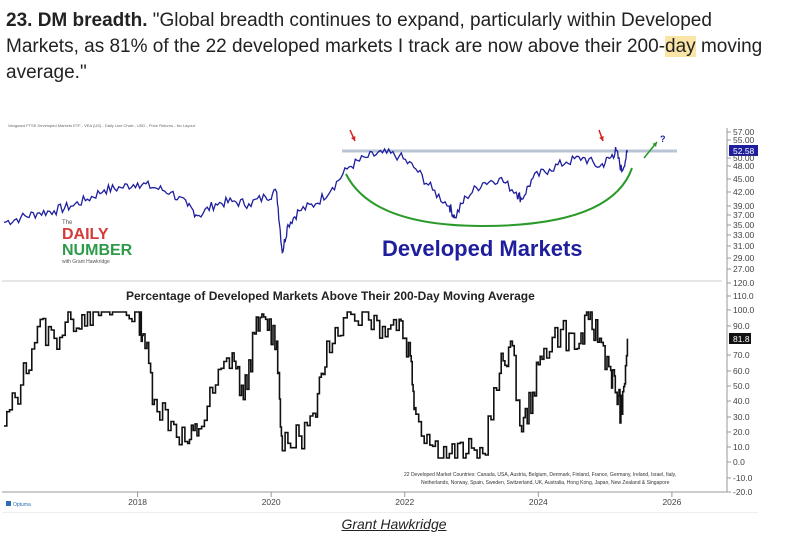 This screenshot has height=546, width=788. I want to click on y-tick-label: -10.0, so click(743, 478).